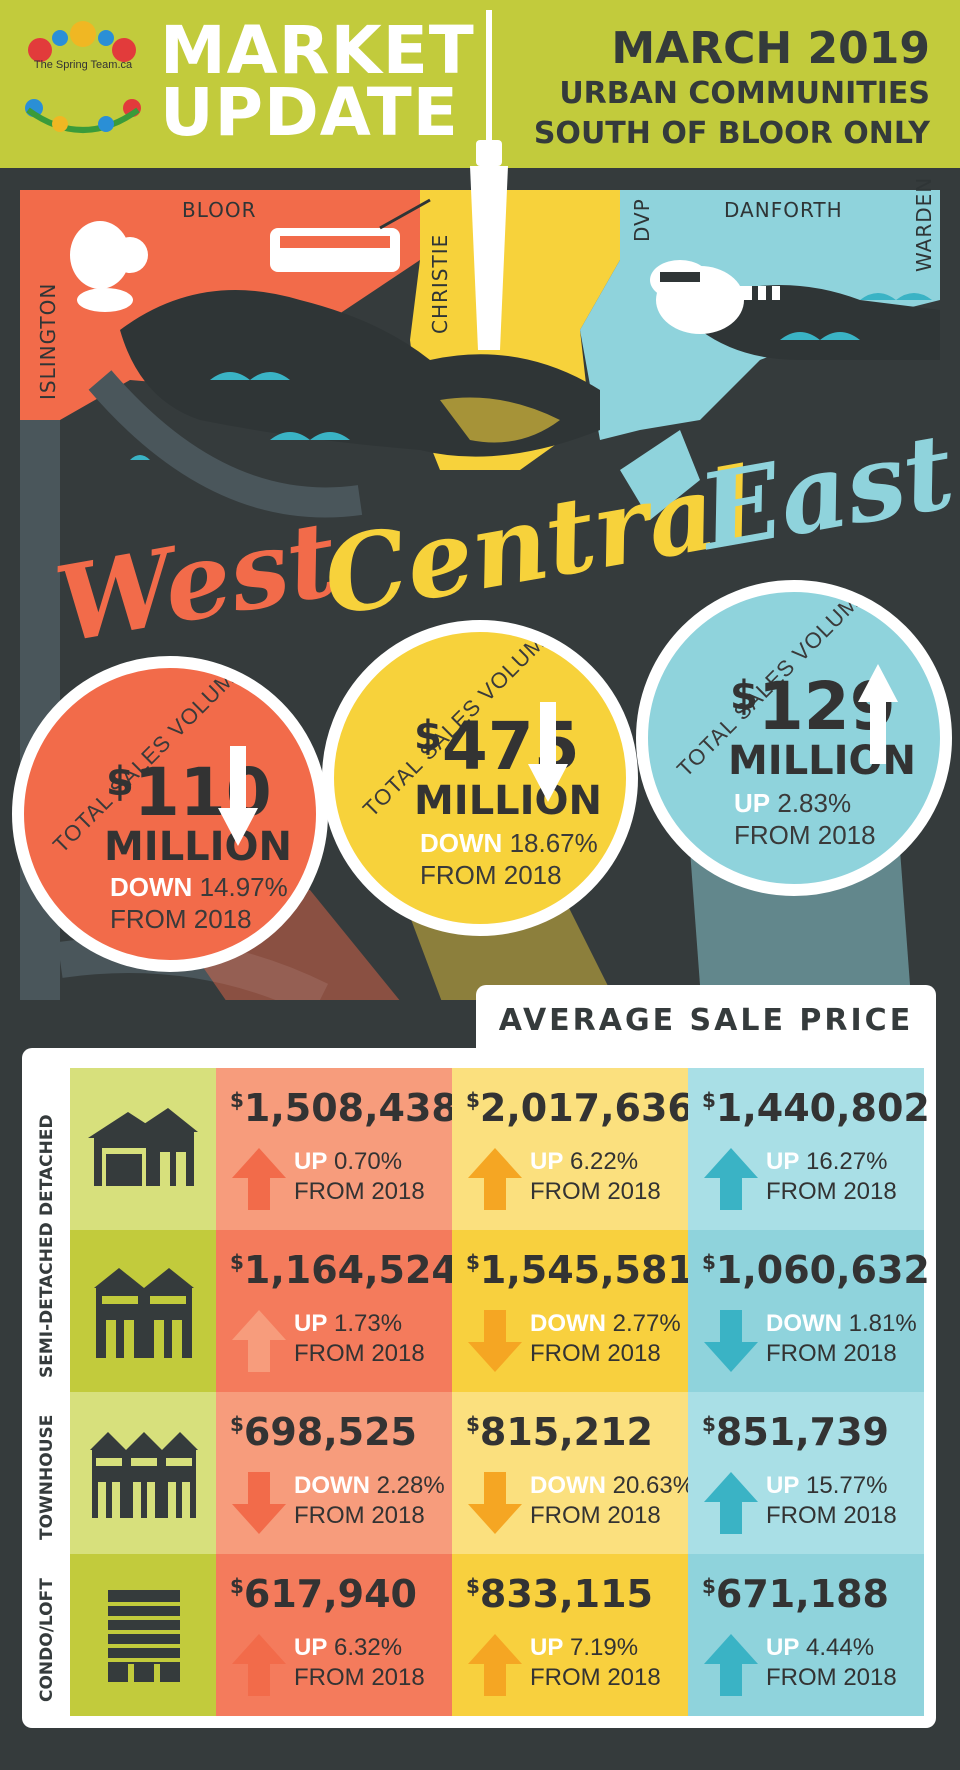  I want to click on logo-text: The Spring Team.ca, so click(83, 65).